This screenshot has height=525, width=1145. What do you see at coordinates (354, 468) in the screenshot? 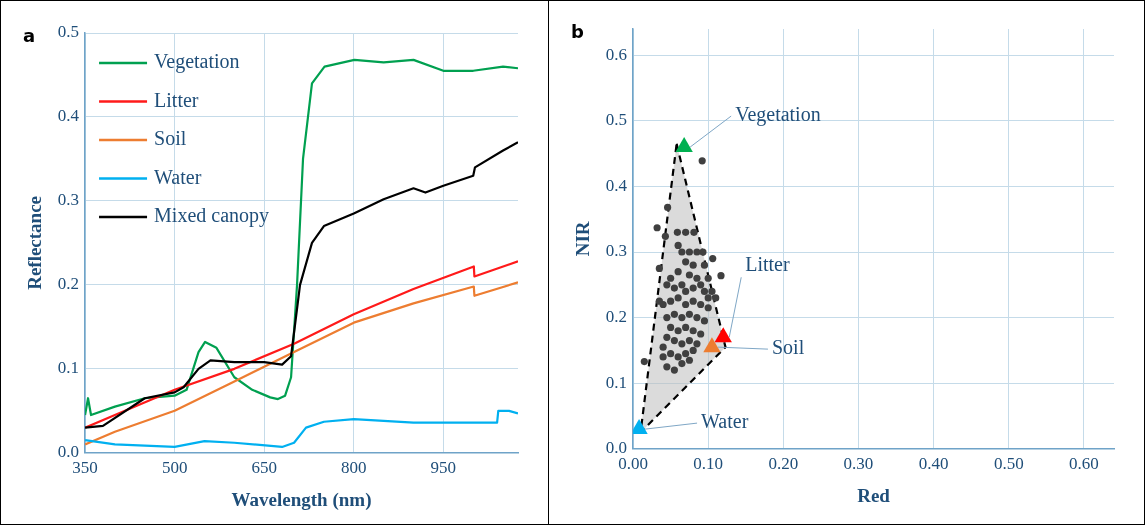
I see `x-tick-label: 800` at bounding box center [354, 468].